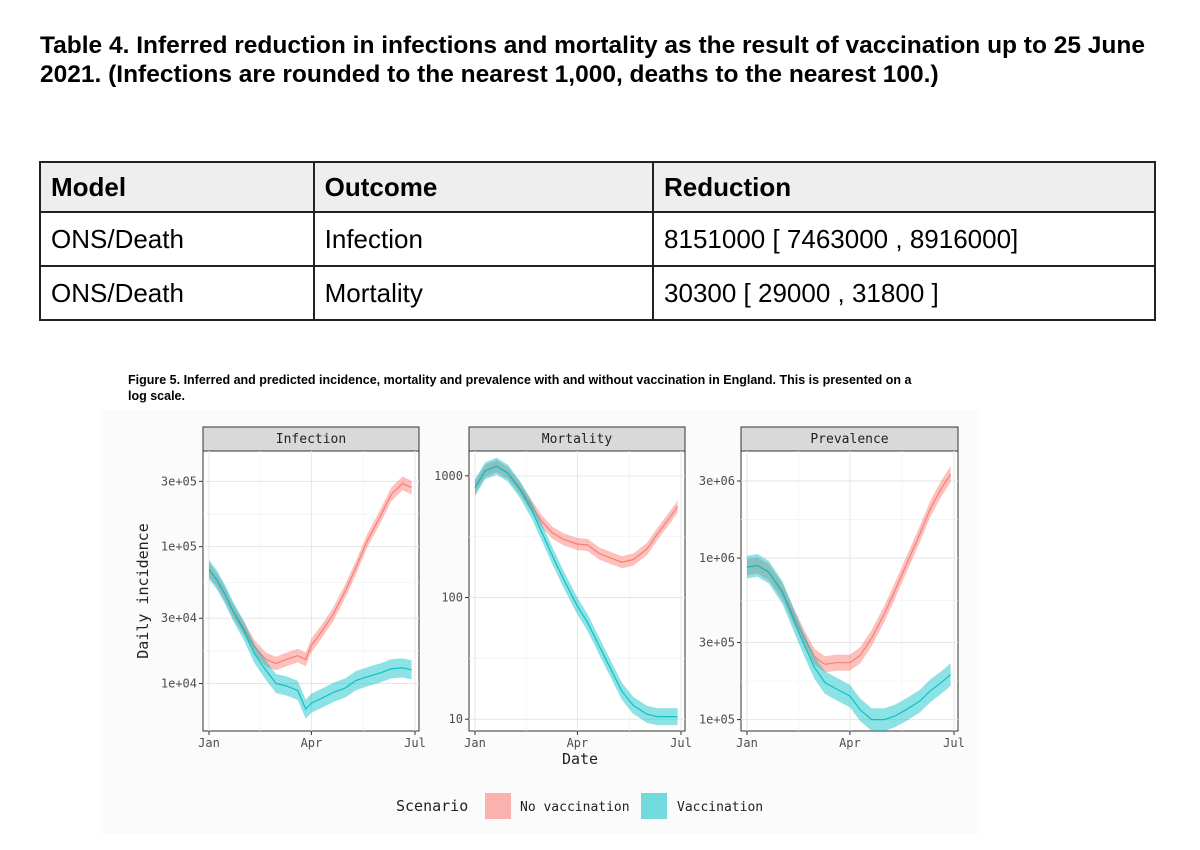 This screenshot has height=850, width=1200. What do you see at coordinates (576, 591) in the screenshot?
I see `line-vaccination-mortality` at bounding box center [576, 591].